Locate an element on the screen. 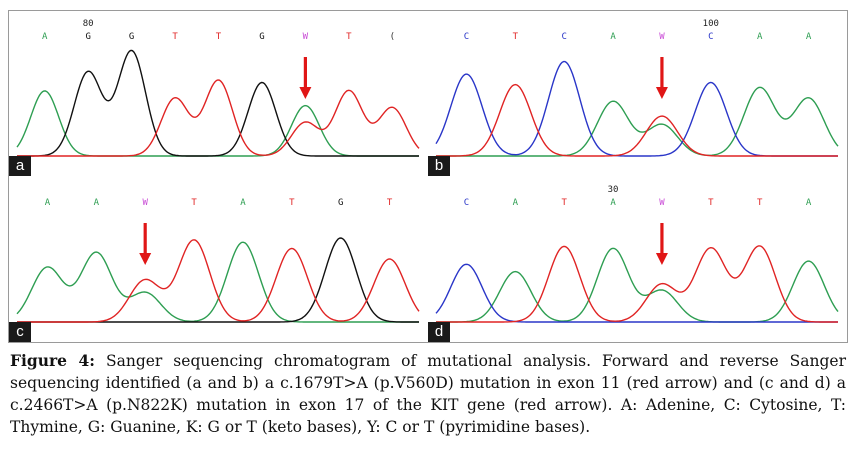 This screenshot has width=855, height=464. base-call-b-2: C is located at coordinates (563, 37).